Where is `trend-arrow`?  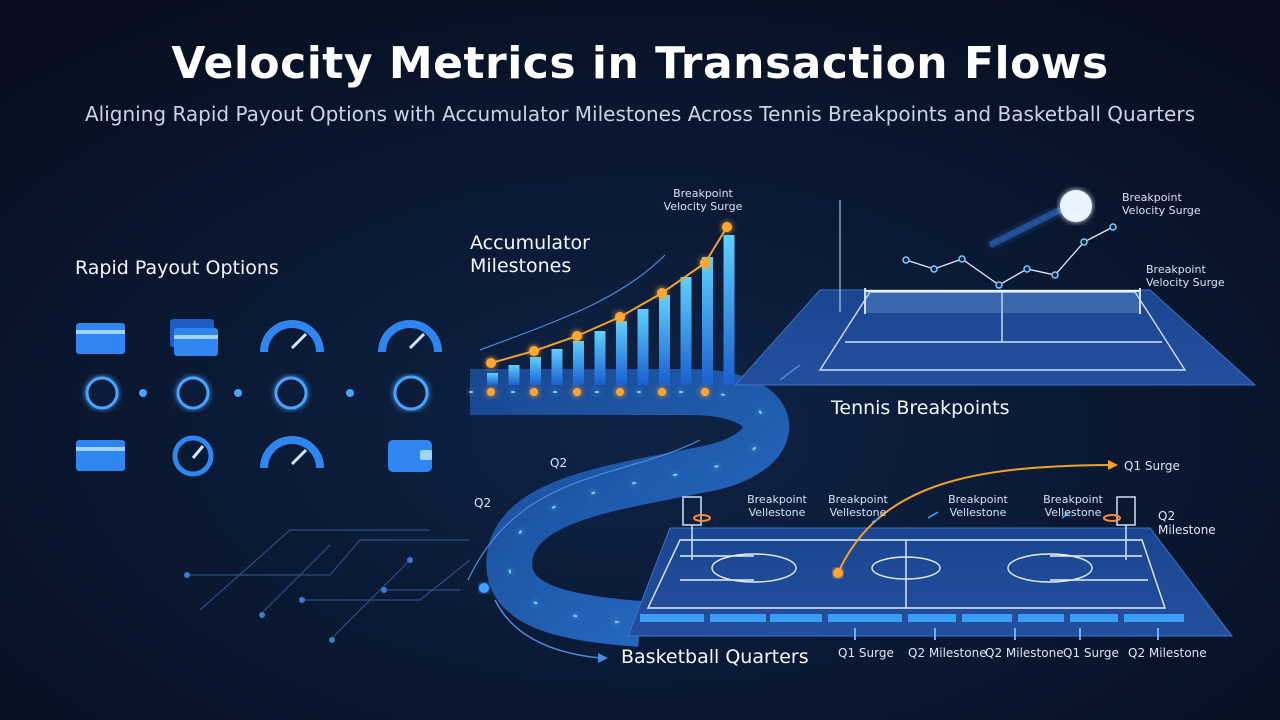 trend-arrow is located at coordinates (572, 302).